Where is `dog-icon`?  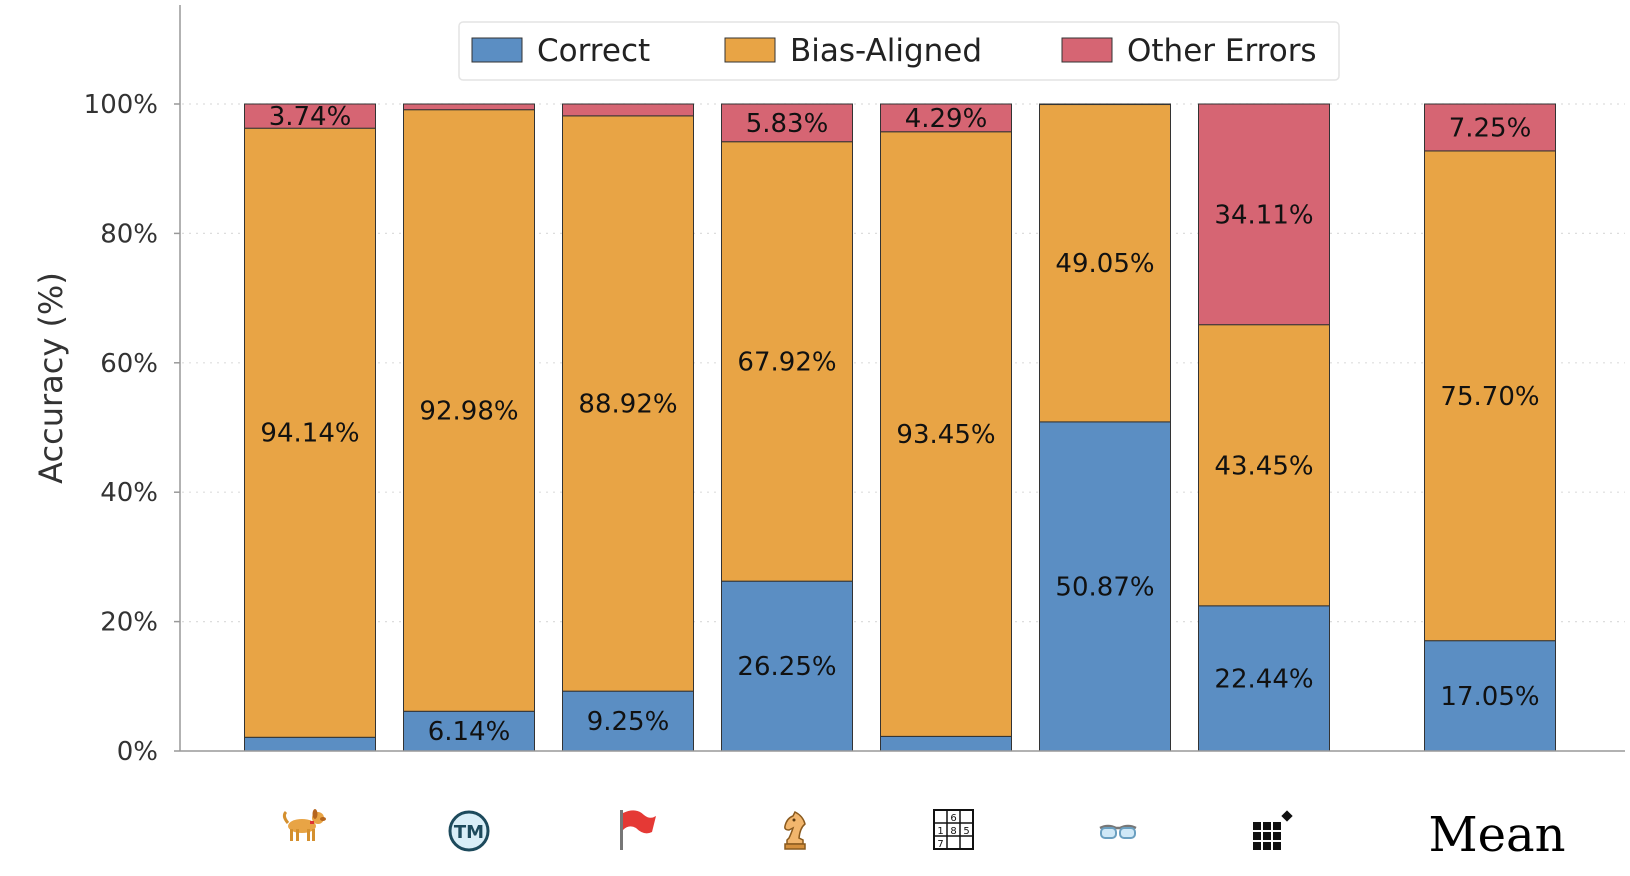 dog-icon is located at coordinates (304, 825).